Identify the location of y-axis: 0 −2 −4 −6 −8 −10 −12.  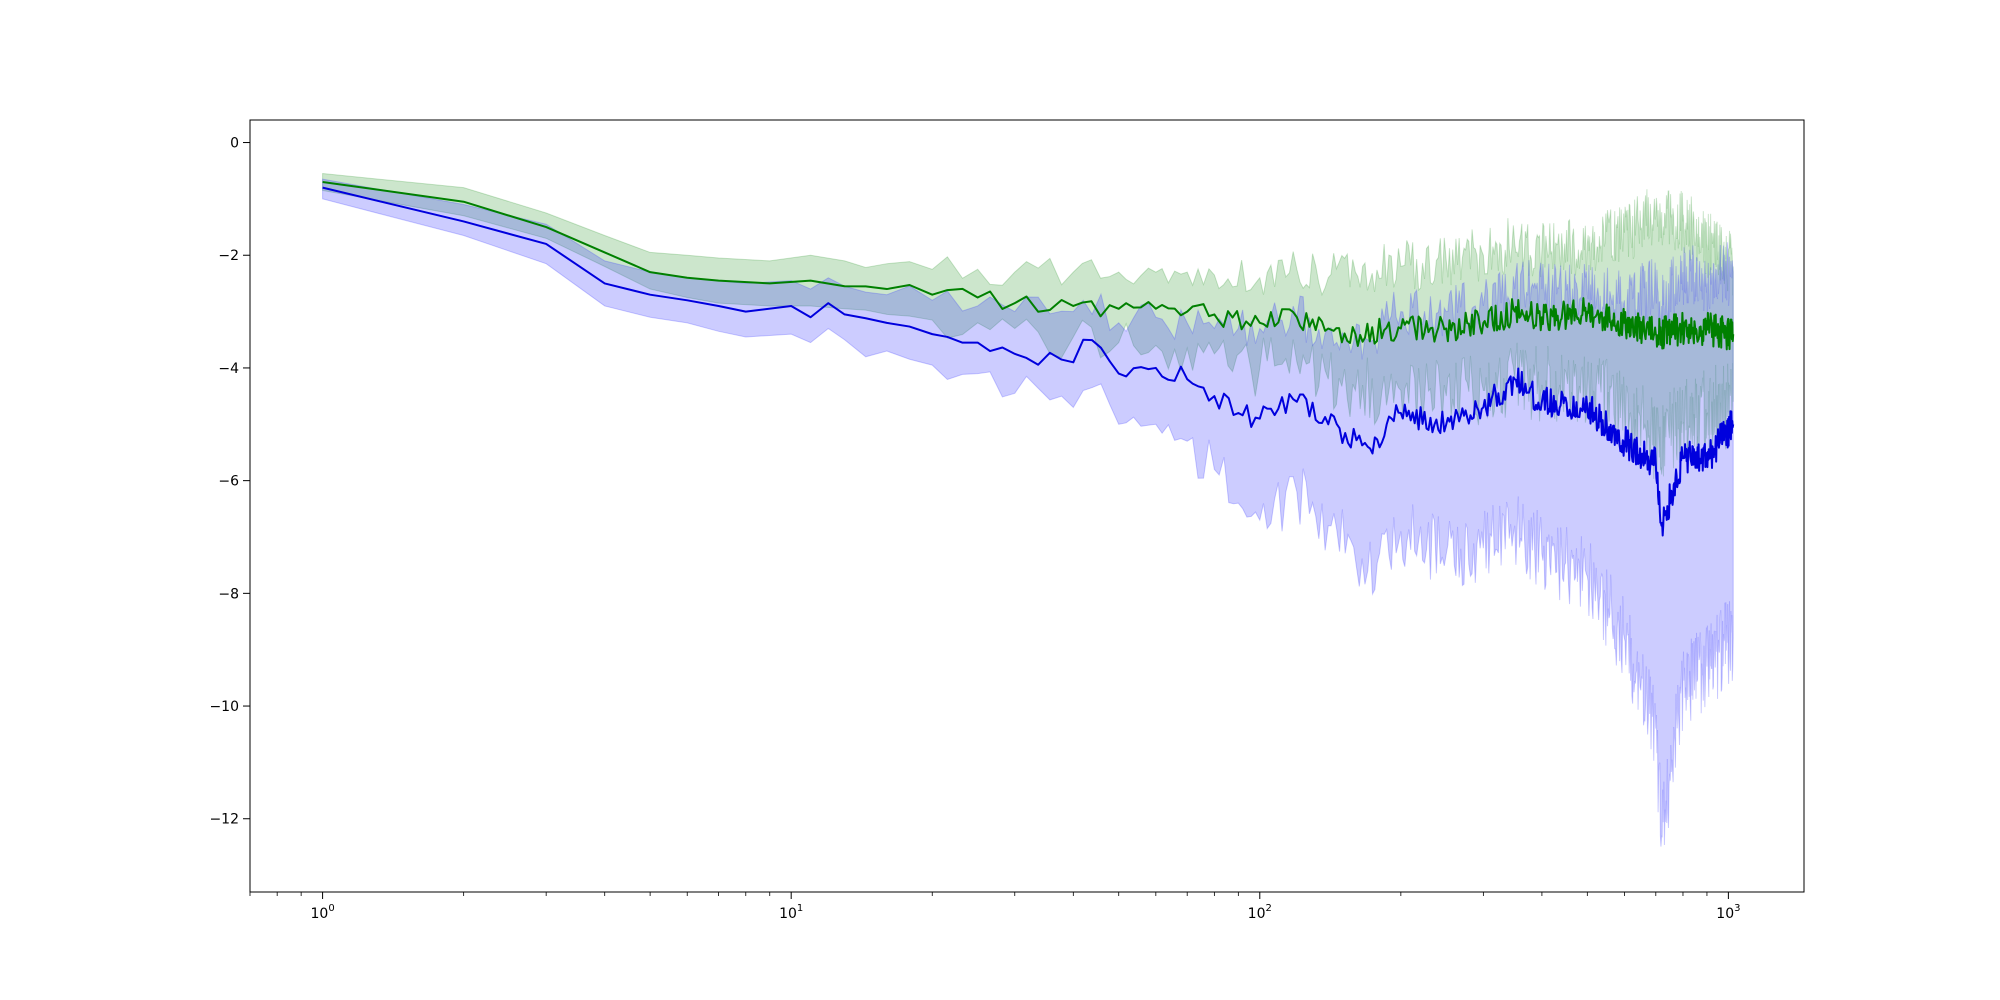
(229, 482).